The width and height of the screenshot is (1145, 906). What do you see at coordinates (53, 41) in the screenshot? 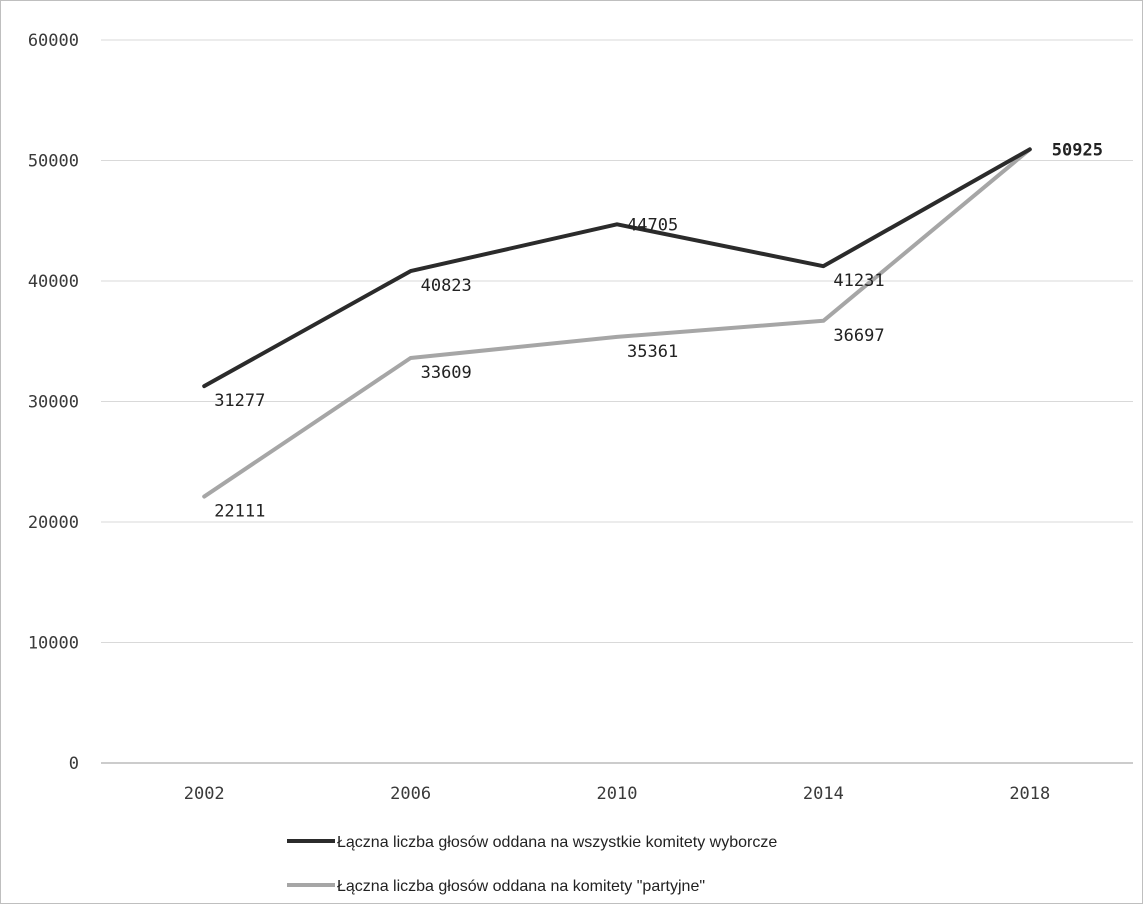
I see `y-tick-label: 60000` at bounding box center [53, 41].